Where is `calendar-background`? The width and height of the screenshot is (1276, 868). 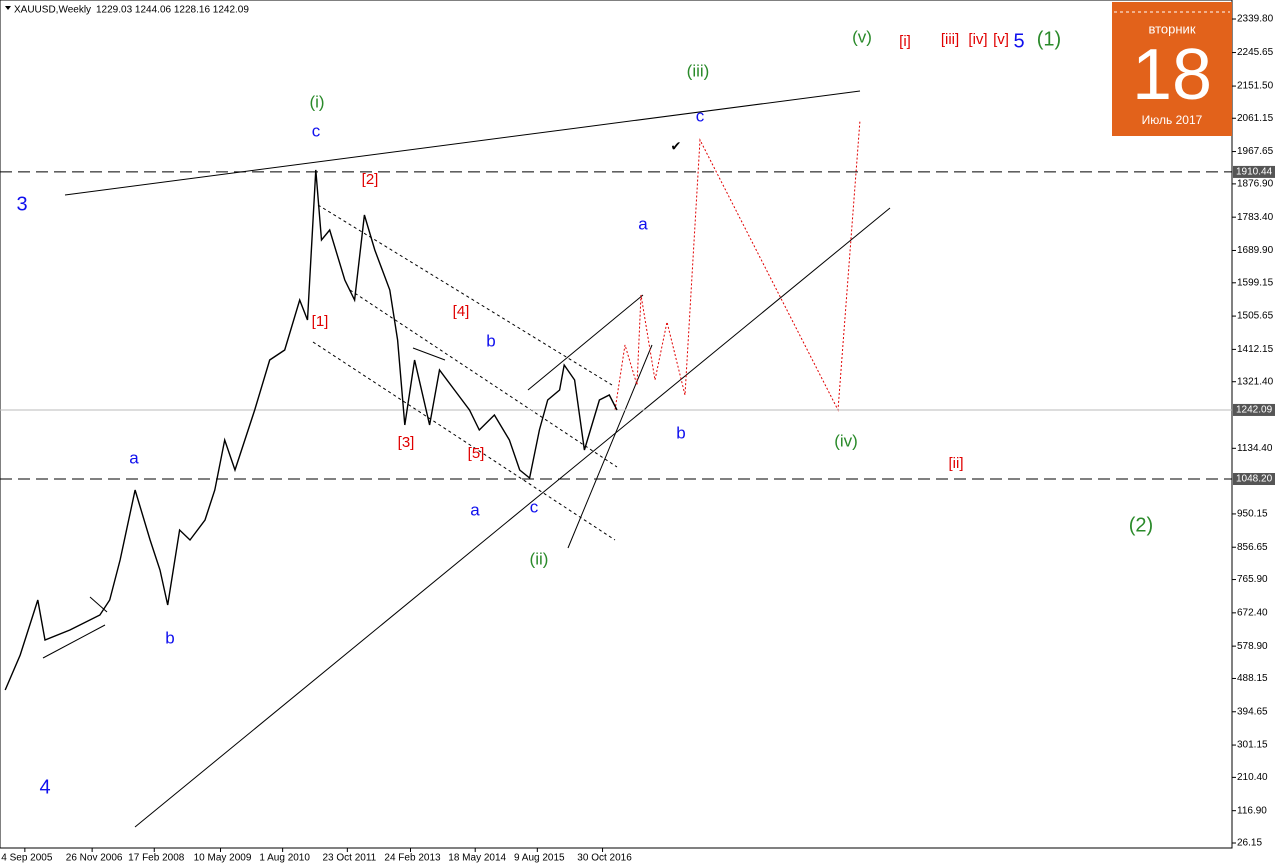
calendar-background is located at coordinates (1172, 69).